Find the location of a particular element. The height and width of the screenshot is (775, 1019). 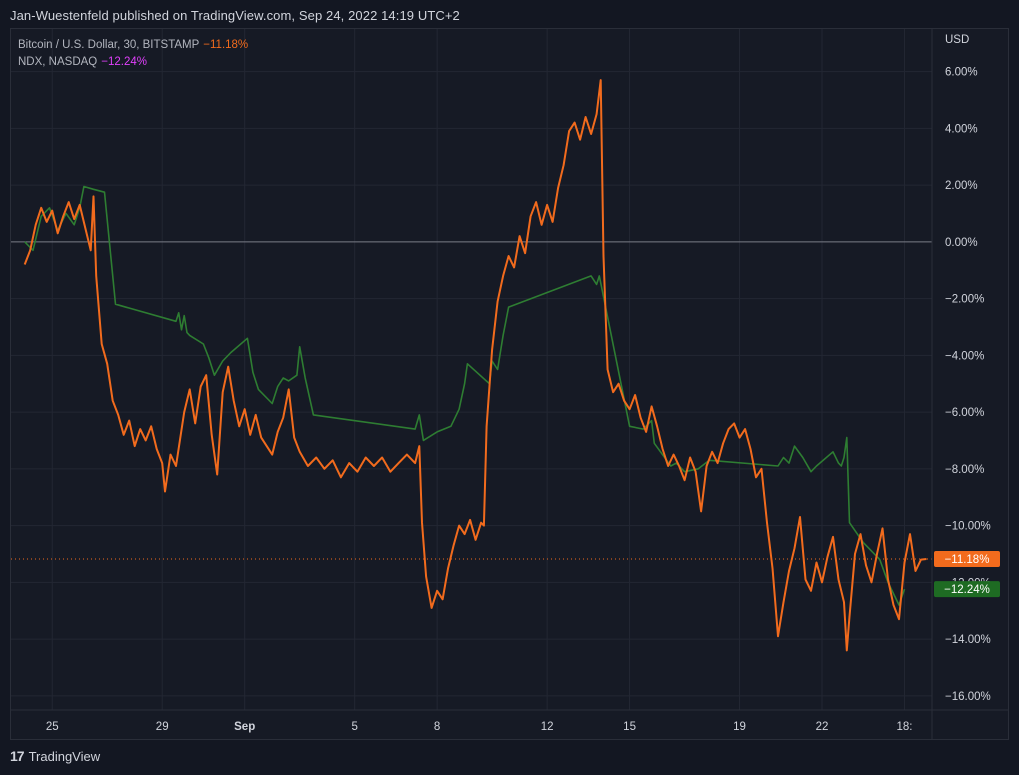

y-tick-label: 6.00% is located at coordinates (961, 73).